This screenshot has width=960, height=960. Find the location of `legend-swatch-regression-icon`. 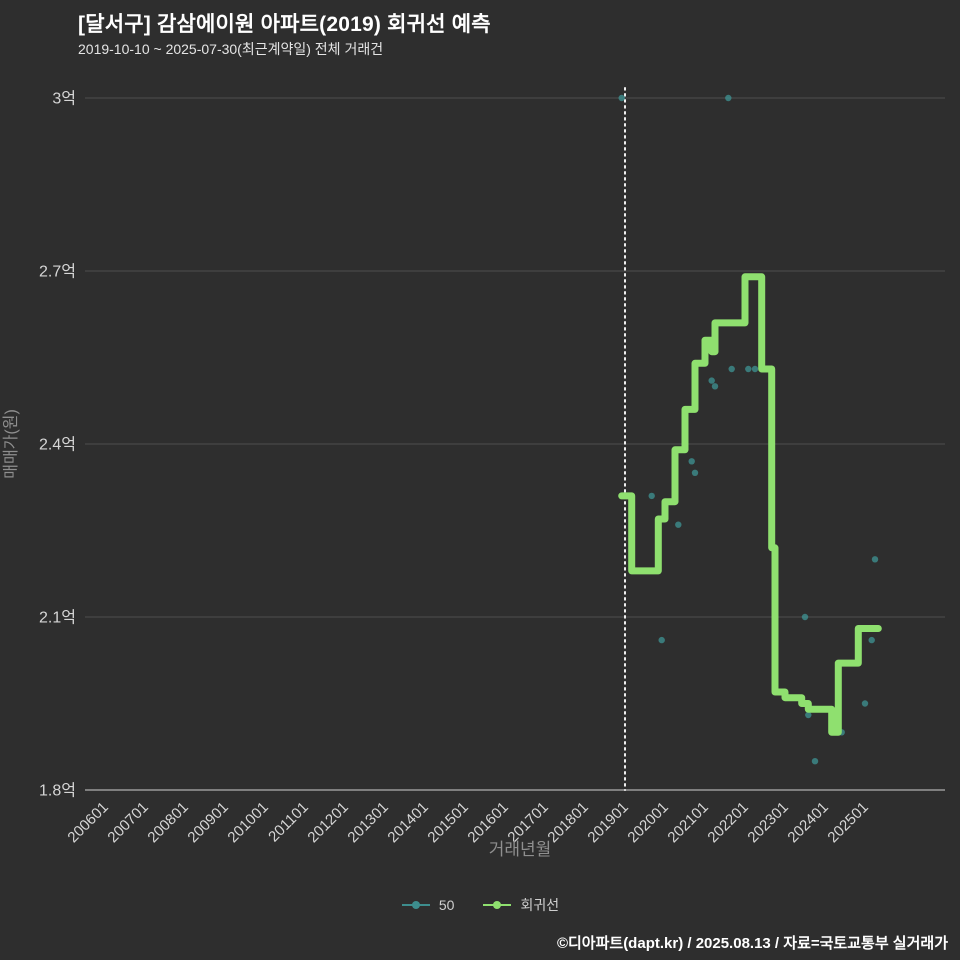

legend-swatch-regression-icon is located at coordinates (497, 905).